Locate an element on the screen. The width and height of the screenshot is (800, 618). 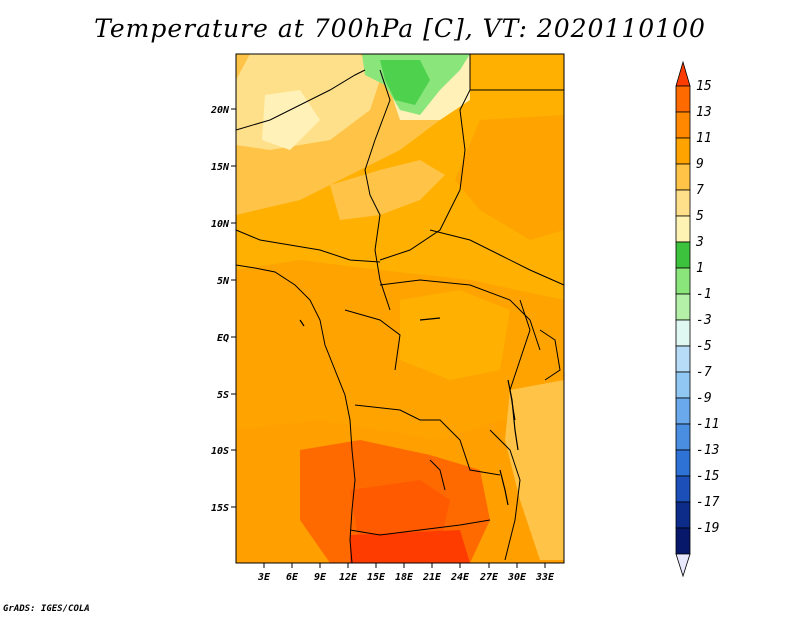
colorbar-label: -17 is located at coordinates (708, 502).